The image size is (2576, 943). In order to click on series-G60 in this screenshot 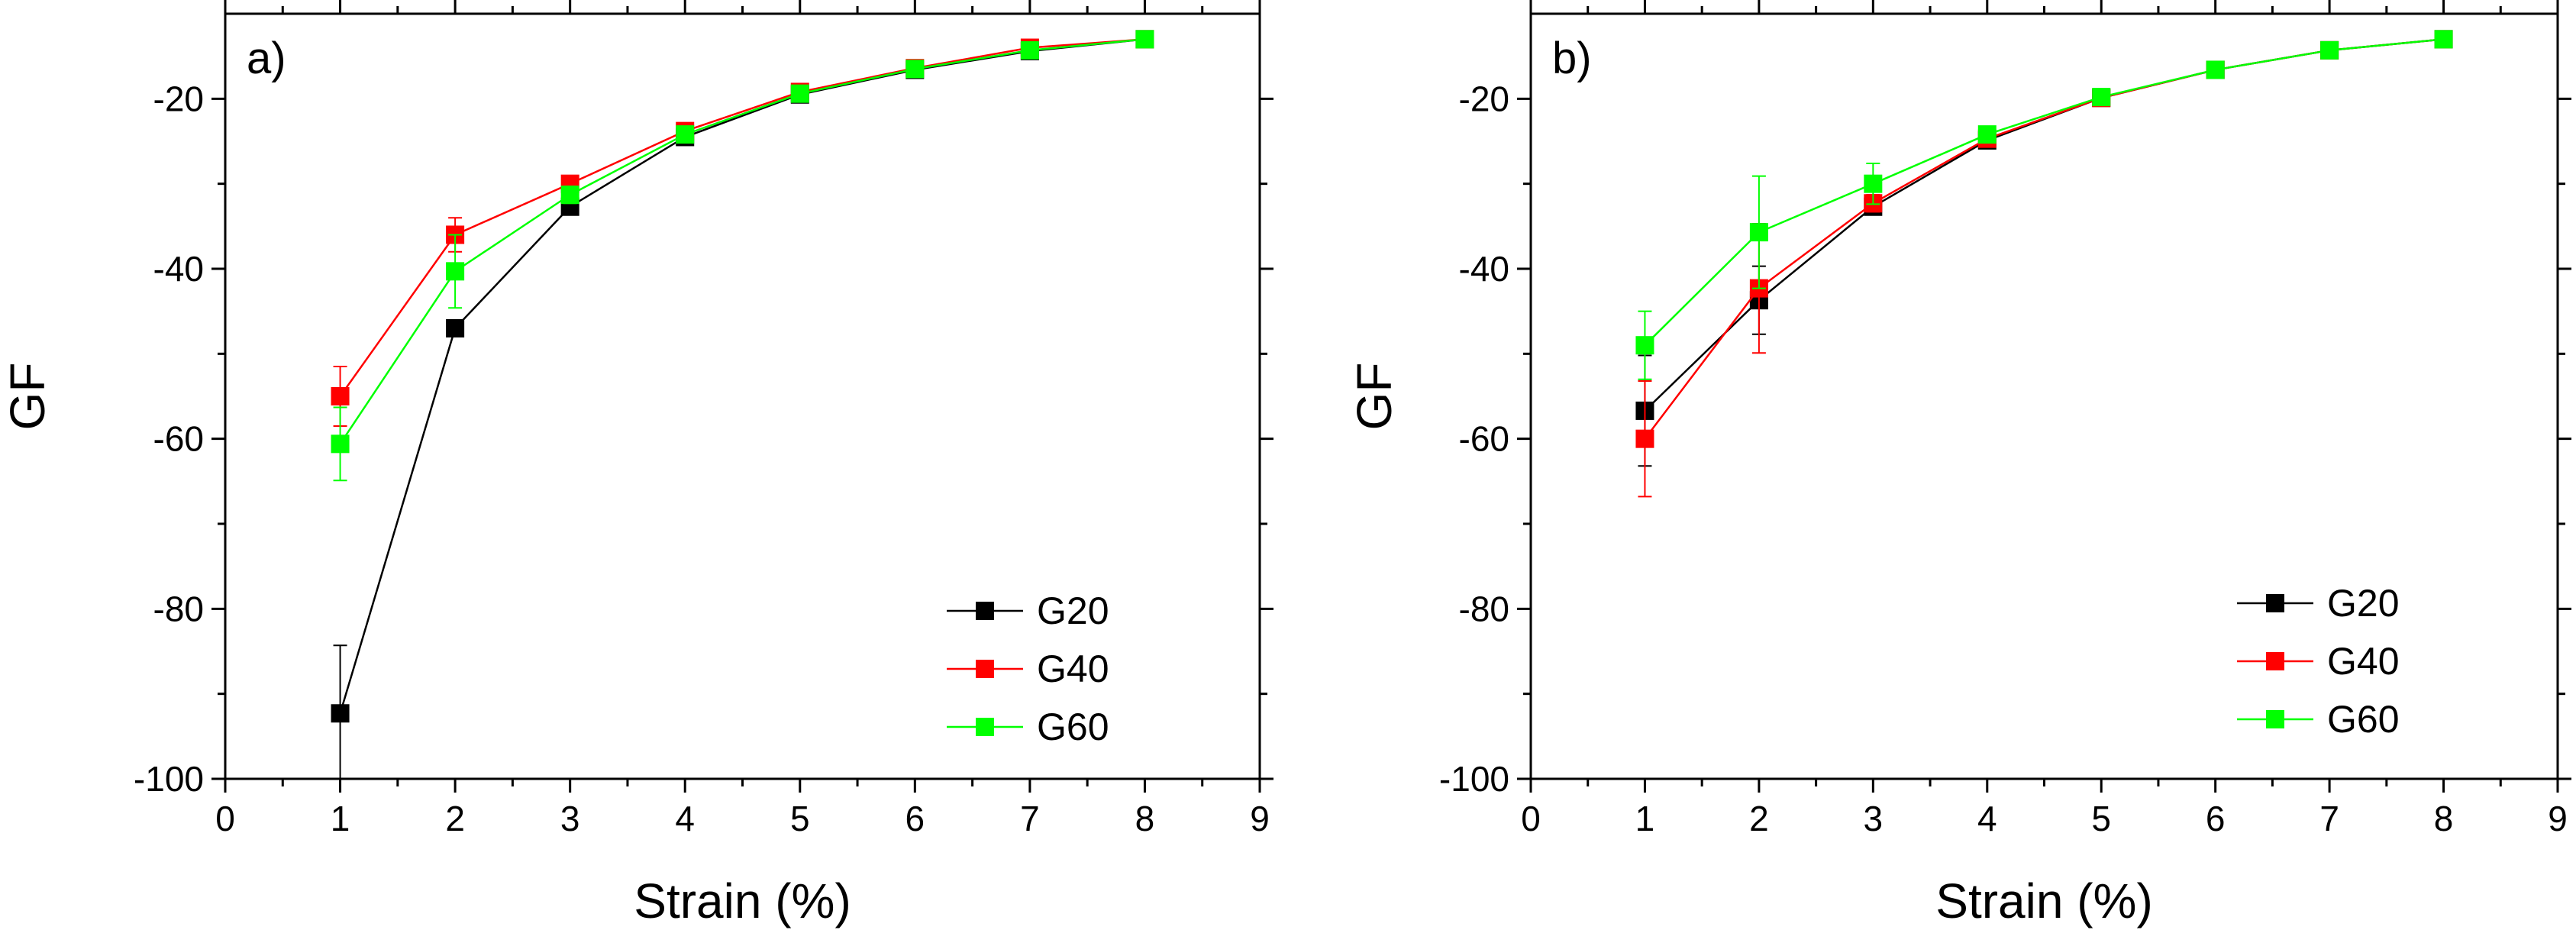, I will do `click(2044, 205)`.